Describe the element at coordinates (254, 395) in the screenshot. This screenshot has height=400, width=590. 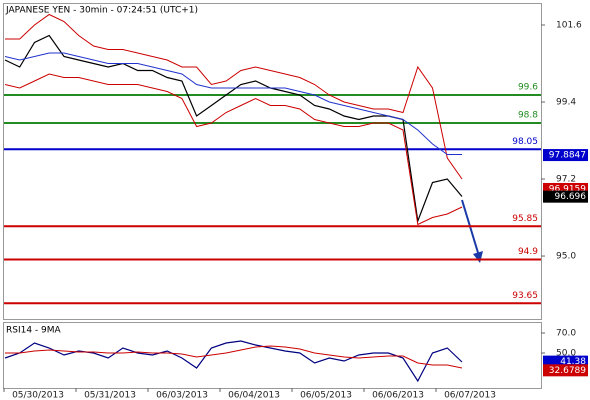
I see `x-tick-label: 06/04/2013` at that location.